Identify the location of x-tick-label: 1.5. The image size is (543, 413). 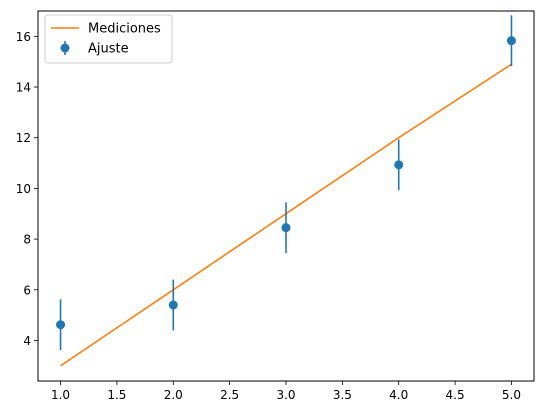
(116, 395).